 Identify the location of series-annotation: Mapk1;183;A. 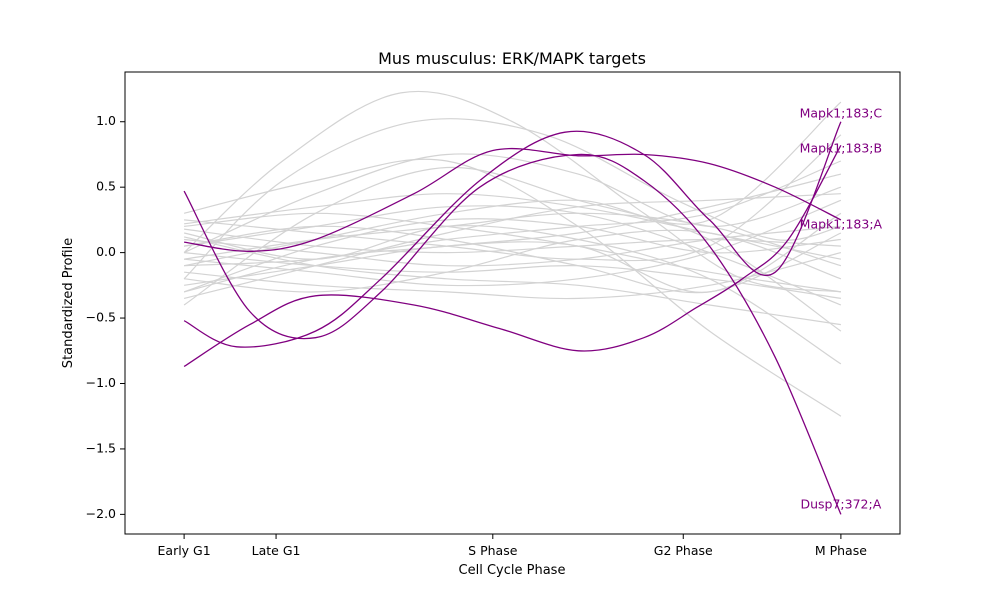
(841, 224).